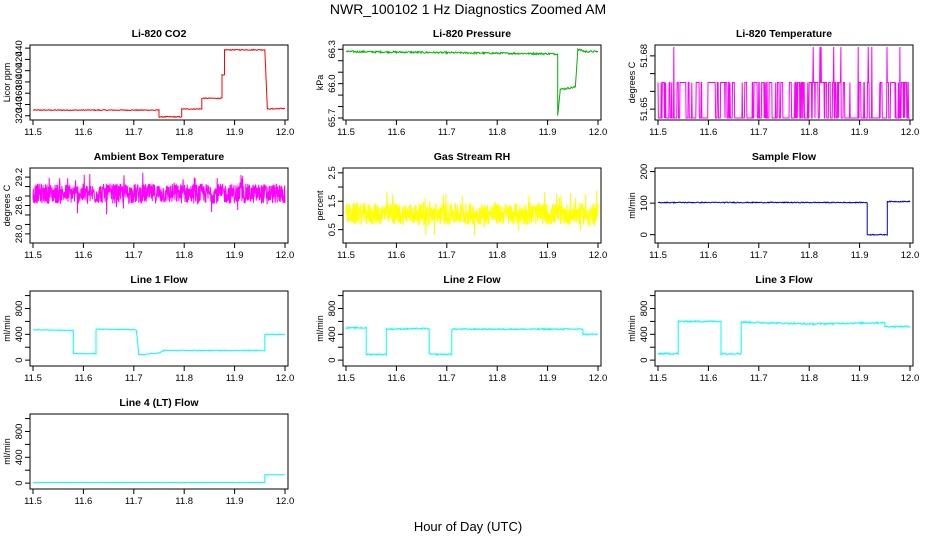 The image size is (936, 540). What do you see at coordinates (472, 157) in the screenshot?
I see `panel-title: Gas Stream RH` at bounding box center [472, 157].